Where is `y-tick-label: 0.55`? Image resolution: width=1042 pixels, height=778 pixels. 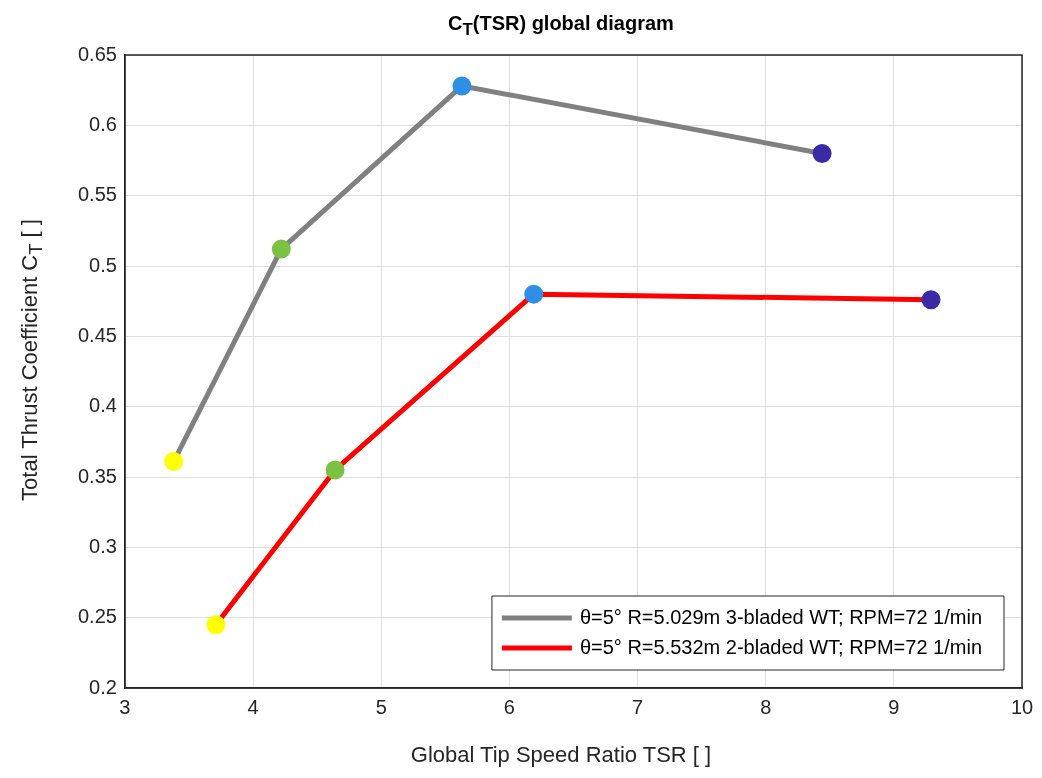 y-tick-label: 0.55 is located at coordinates (97, 194).